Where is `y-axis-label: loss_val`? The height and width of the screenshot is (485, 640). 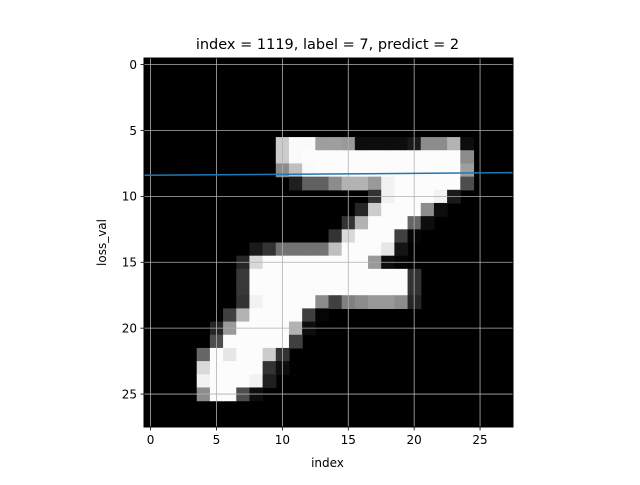
y-axis-label: loss_val is located at coordinates (102, 242).